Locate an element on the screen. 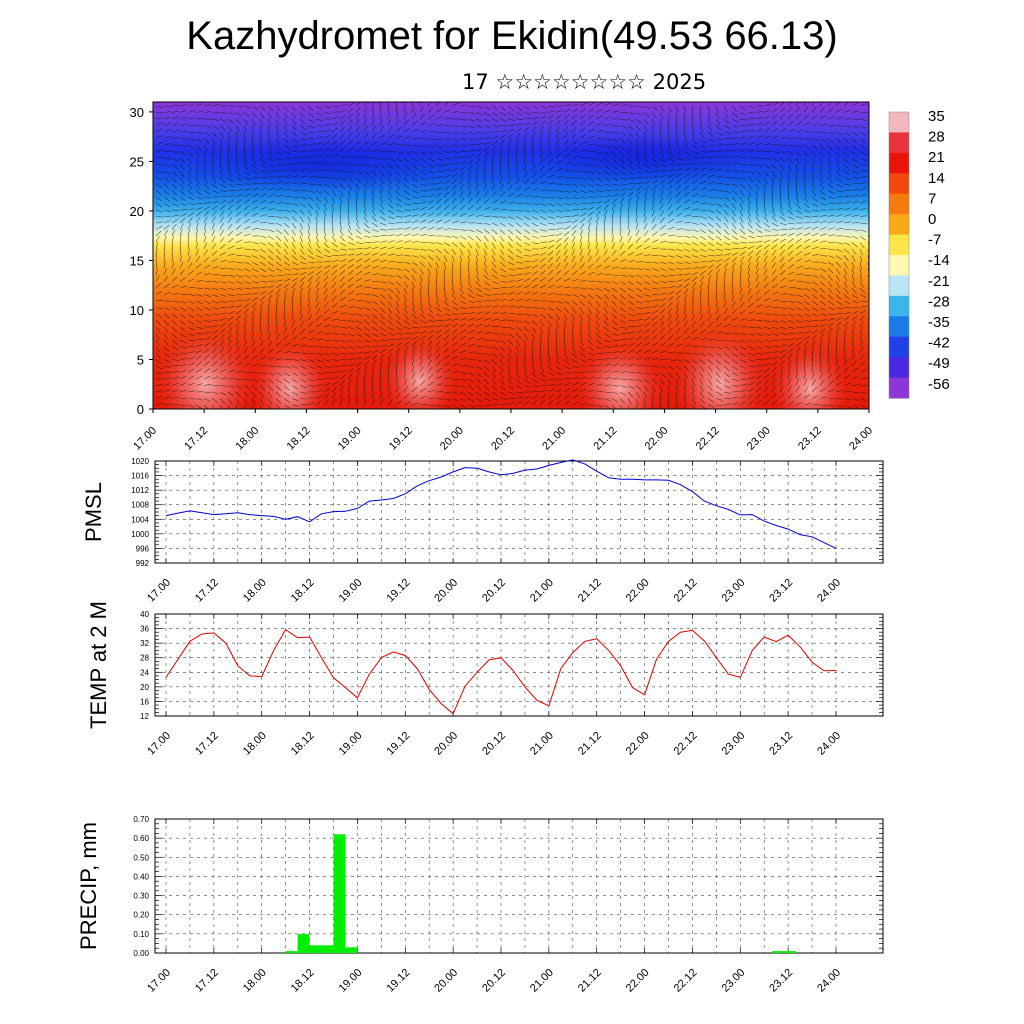 Image resolution: width=1024 pixels, height=1024 pixels. y-tick-label: 32 is located at coordinates (144, 643).